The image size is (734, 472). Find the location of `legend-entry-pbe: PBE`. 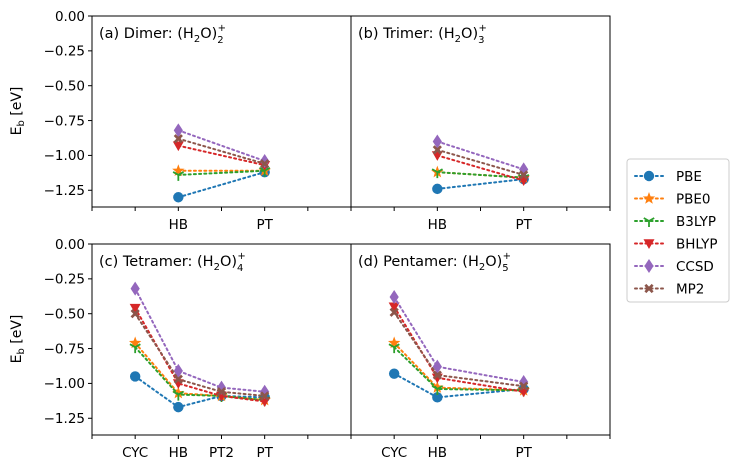

legend-entry-pbe: PBE is located at coordinates (668, 177).